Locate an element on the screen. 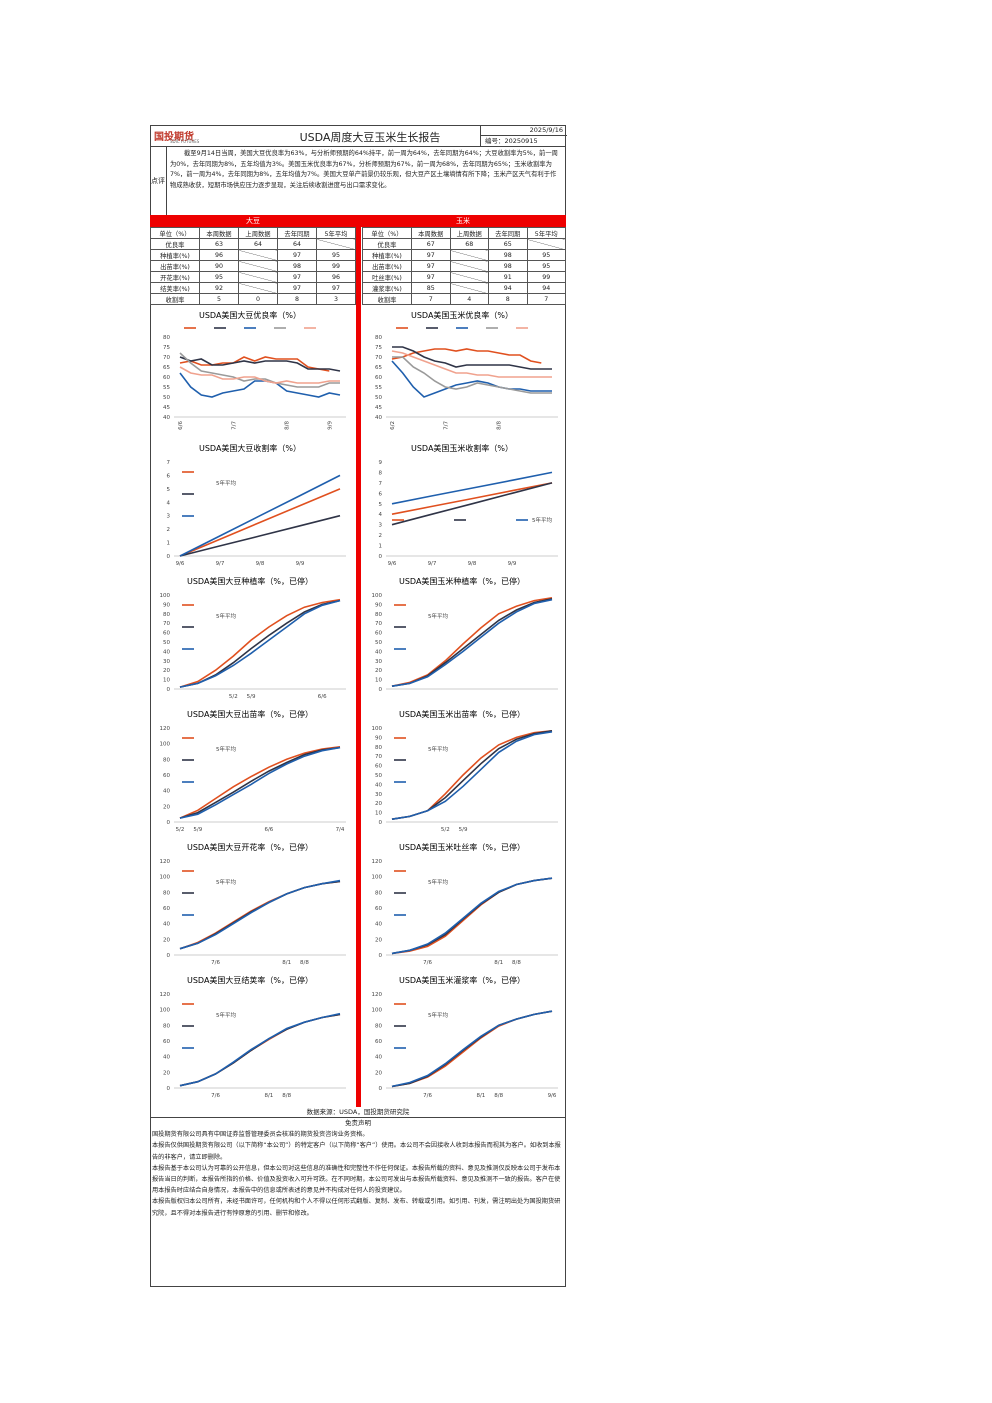 Image resolution: width=992 pixels, height=1403 pixels. y-tick-label: 55 is located at coordinates (378, 388).